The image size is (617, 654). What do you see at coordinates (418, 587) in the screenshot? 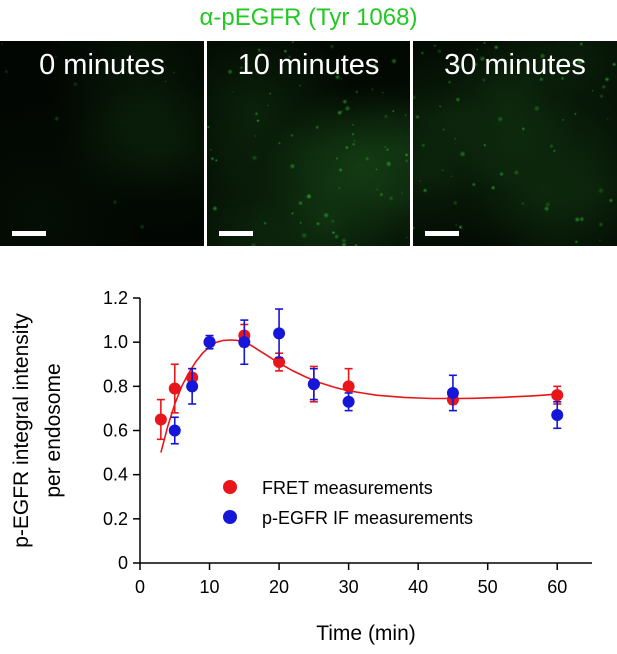
I see `x-tick-label: 40` at bounding box center [418, 587].